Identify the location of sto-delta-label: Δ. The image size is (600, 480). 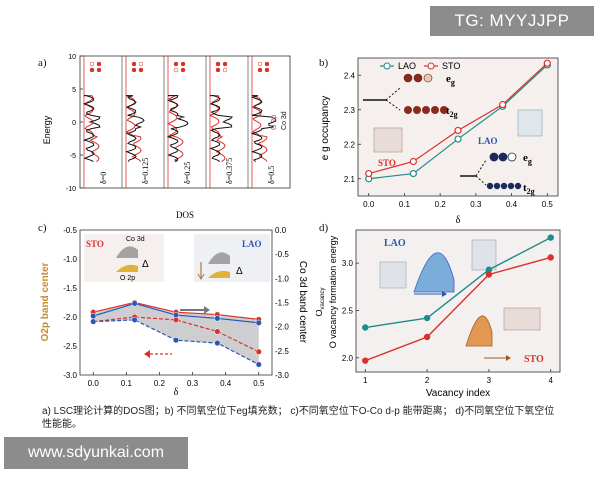
(145, 264).